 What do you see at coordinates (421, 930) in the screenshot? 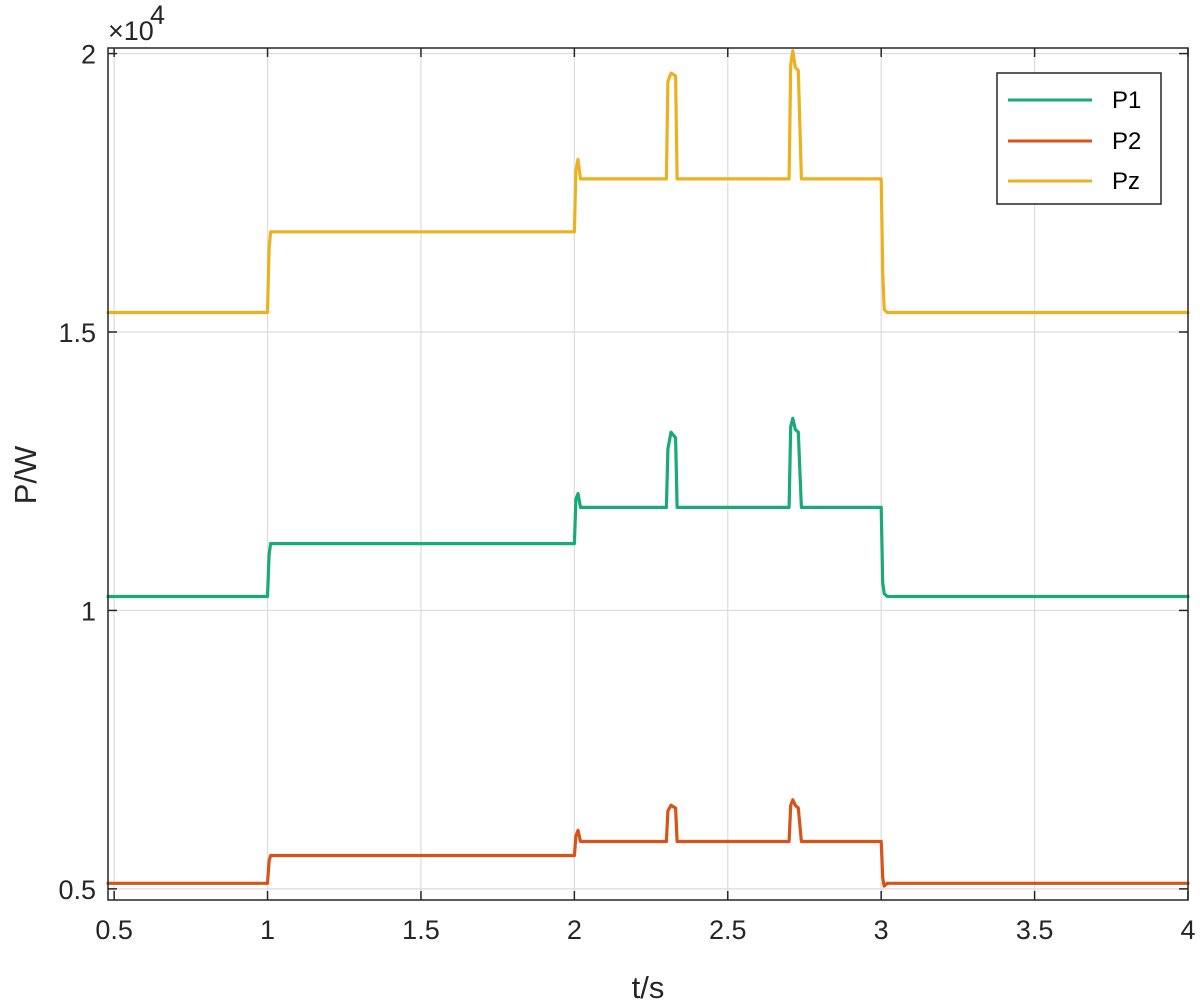
I see `x-tick-label: 1.5` at bounding box center [421, 930].